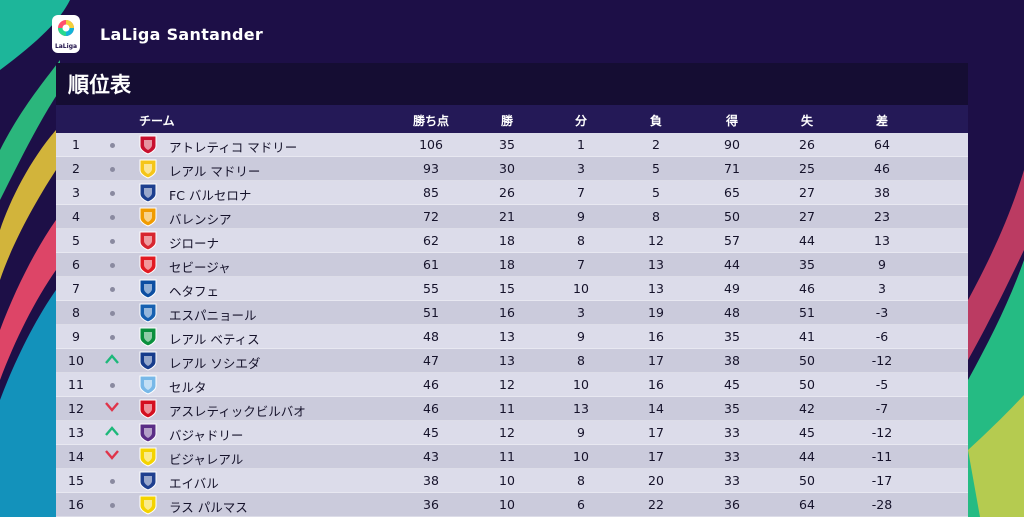  Describe the element at coordinates (807, 264) in the screenshot. I see `goals-against-cell: 35` at that location.